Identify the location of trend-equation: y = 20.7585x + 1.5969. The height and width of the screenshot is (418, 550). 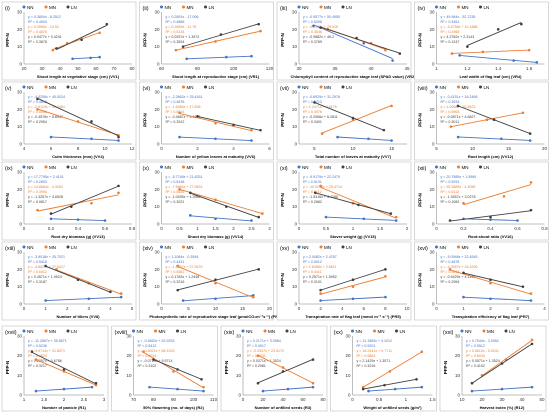
(459, 177).